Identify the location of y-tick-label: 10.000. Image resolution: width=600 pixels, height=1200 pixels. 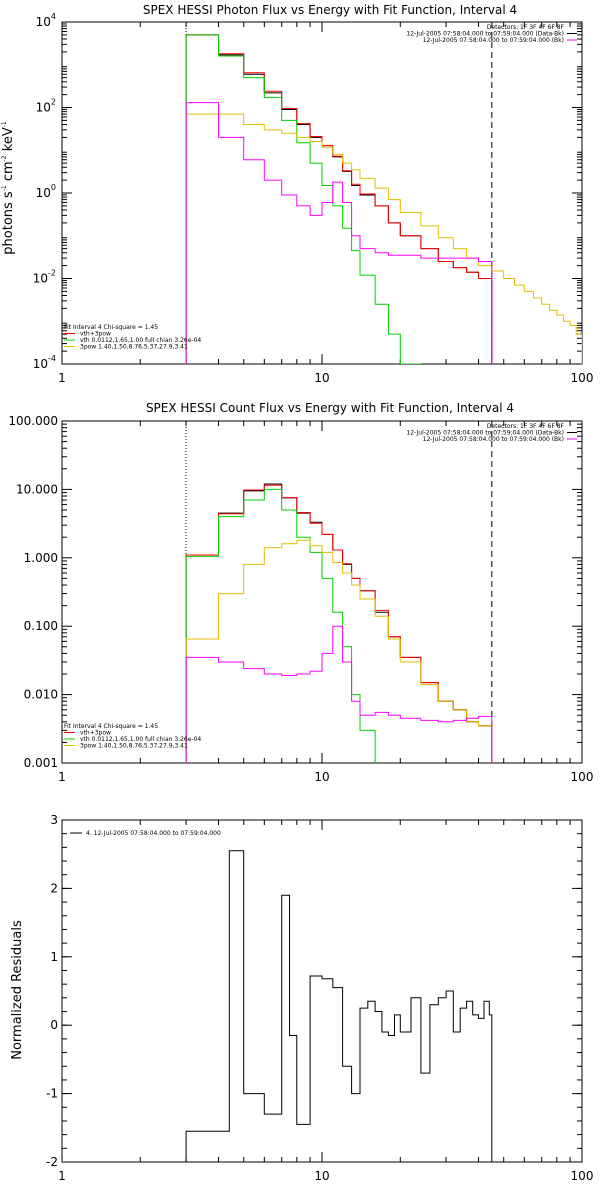
(37, 489).